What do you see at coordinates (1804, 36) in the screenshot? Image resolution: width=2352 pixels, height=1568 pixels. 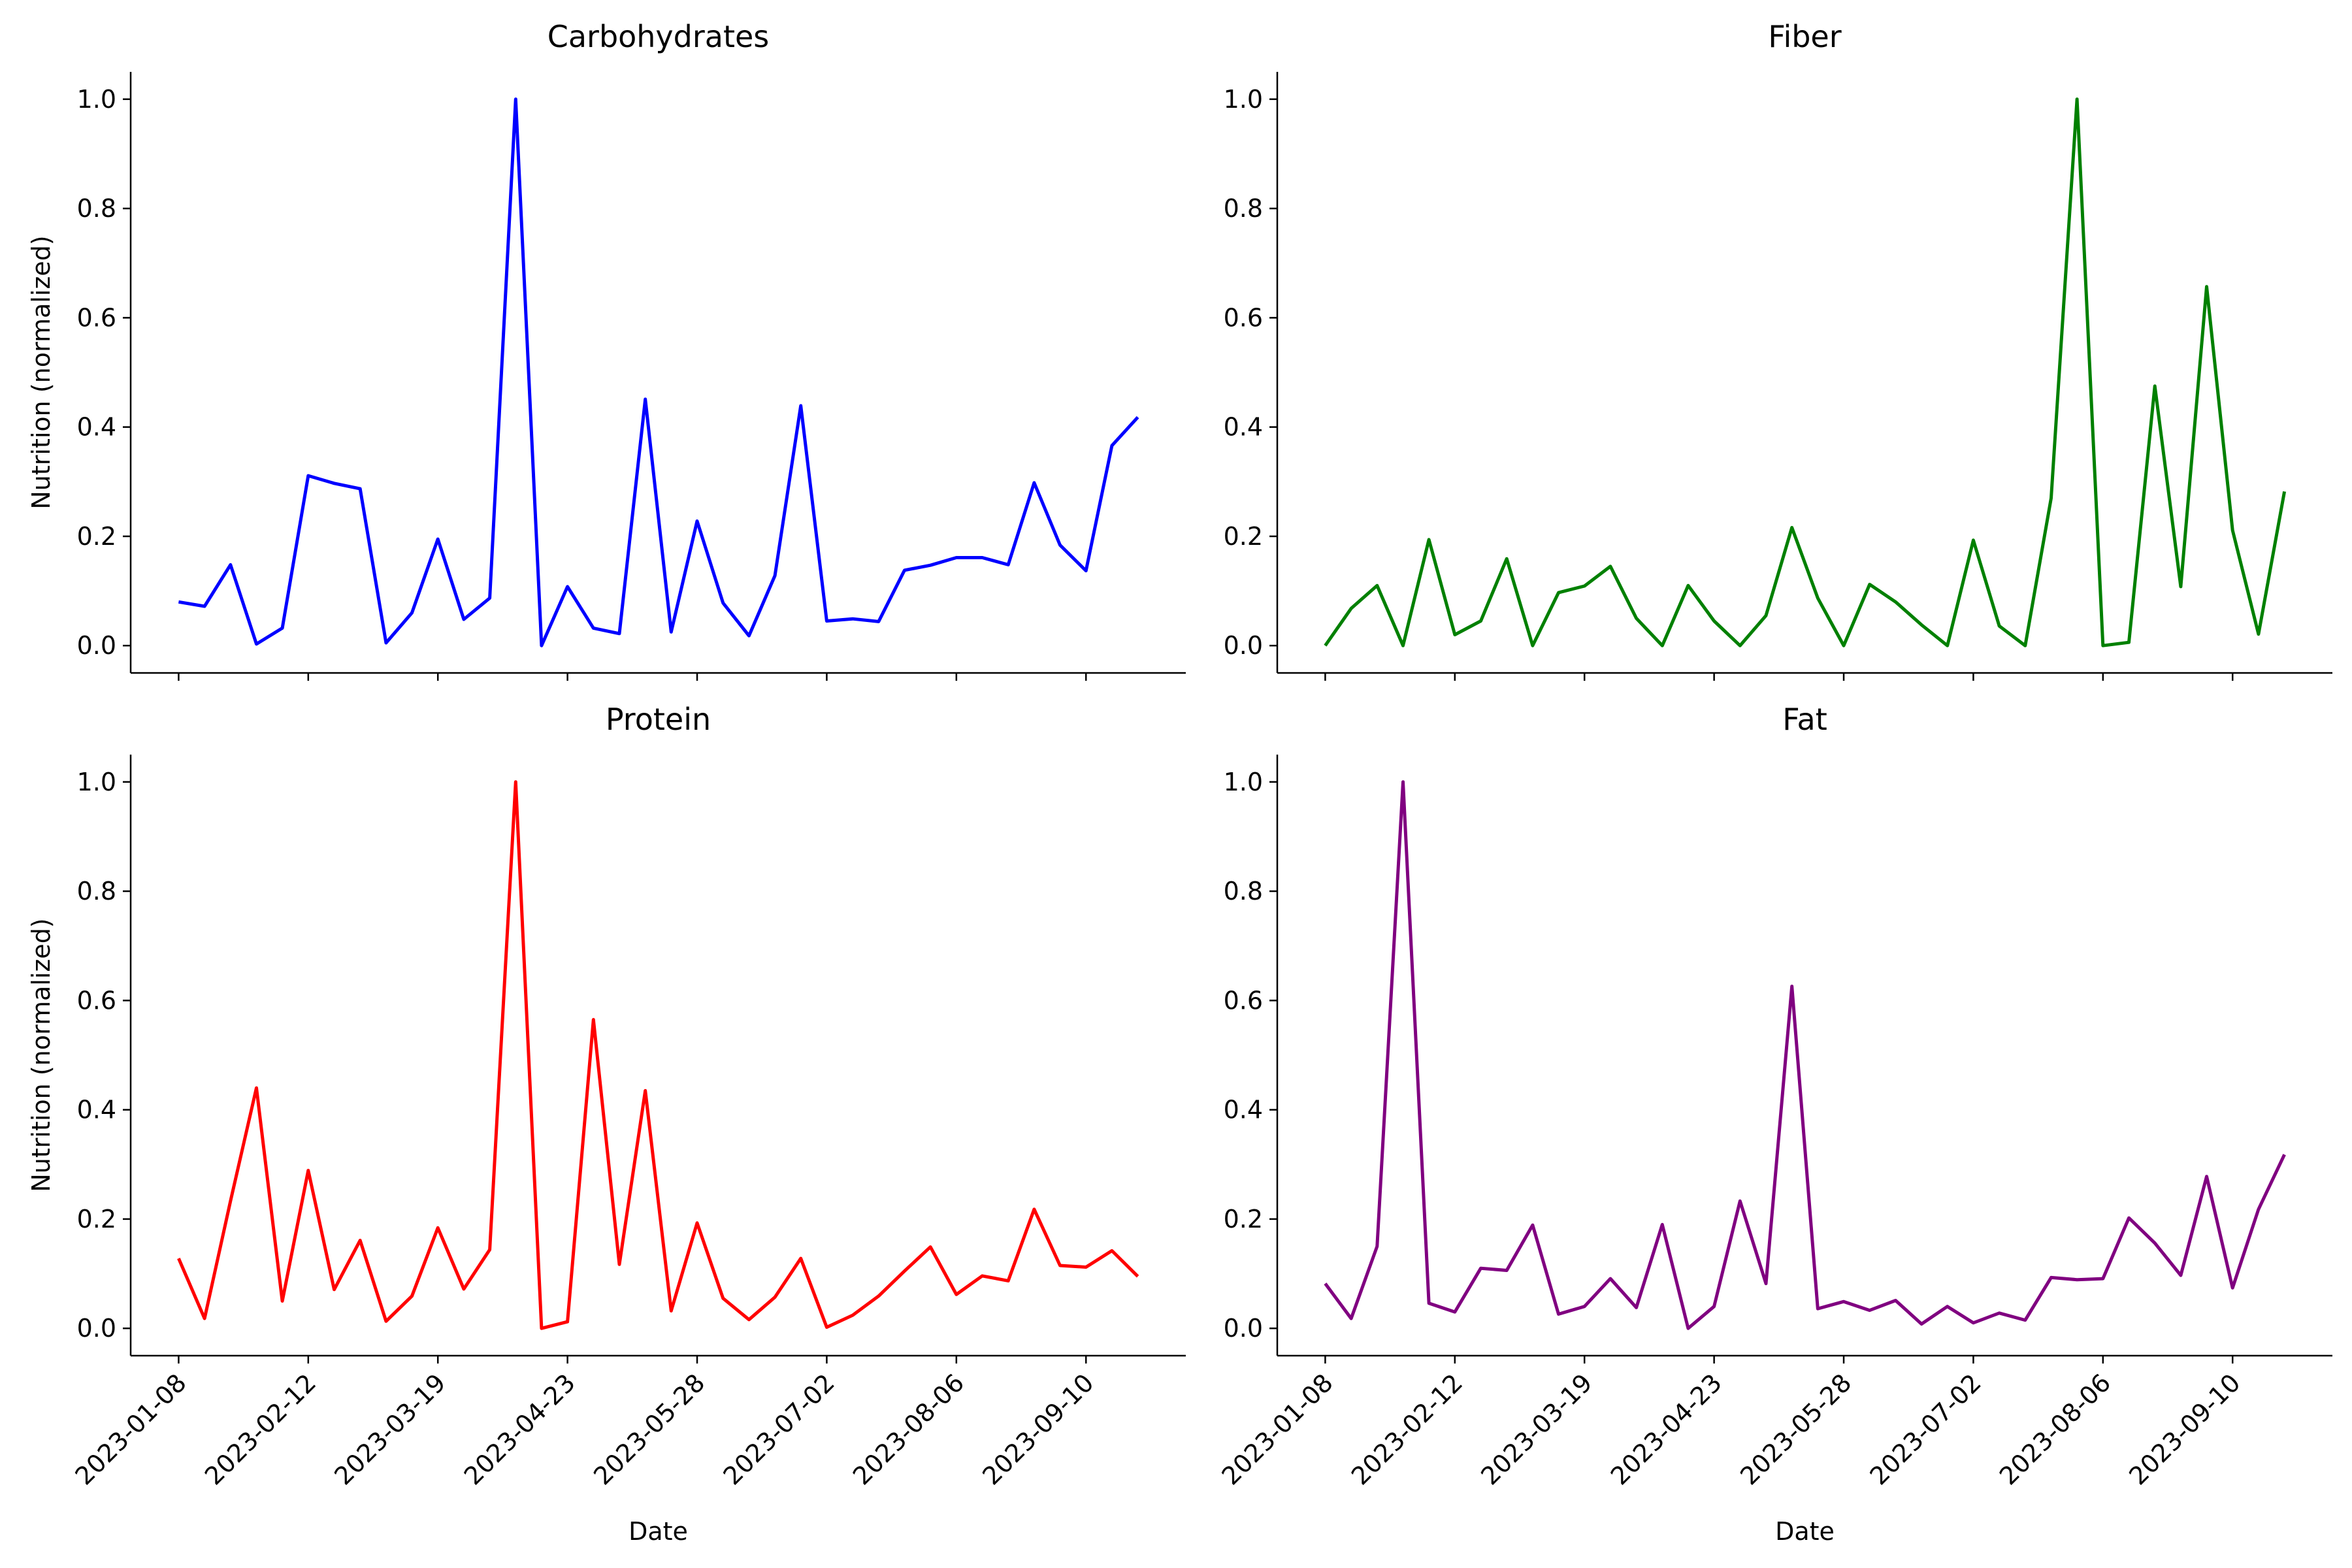 I see `subplot-title: Fiber` at bounding box center [1804, 36].